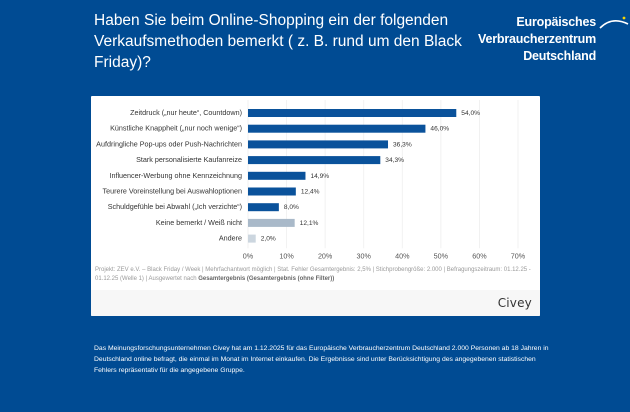  I want to click on x-tick-label: 0%, so click(248, 255).